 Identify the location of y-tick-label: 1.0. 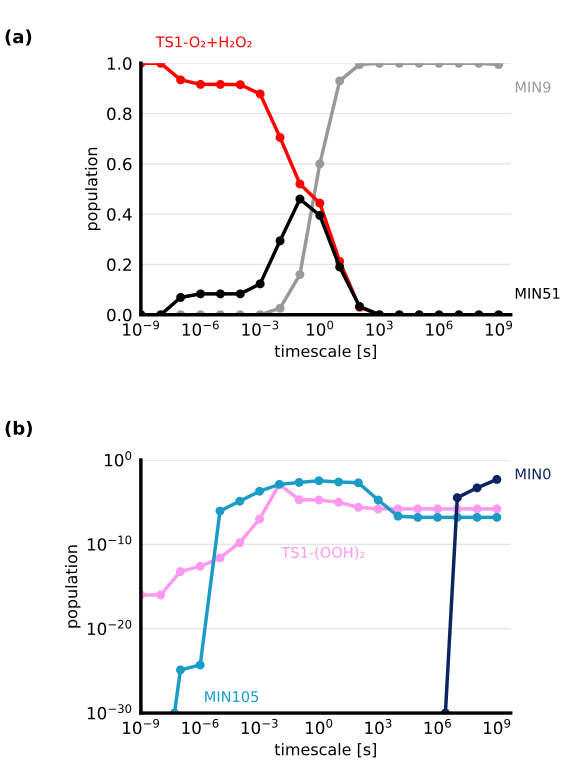
(120, 63).